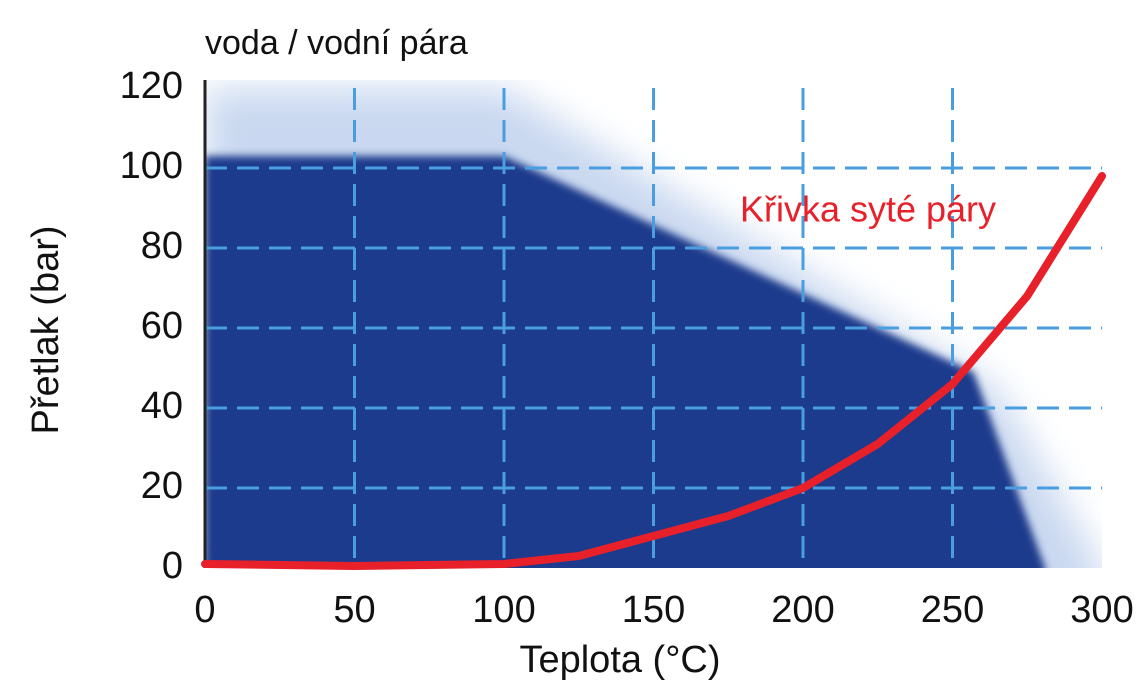  Describe the element at coordinates (503, 610) in the screenshot. I see `x-tick-label: 100` at that location.